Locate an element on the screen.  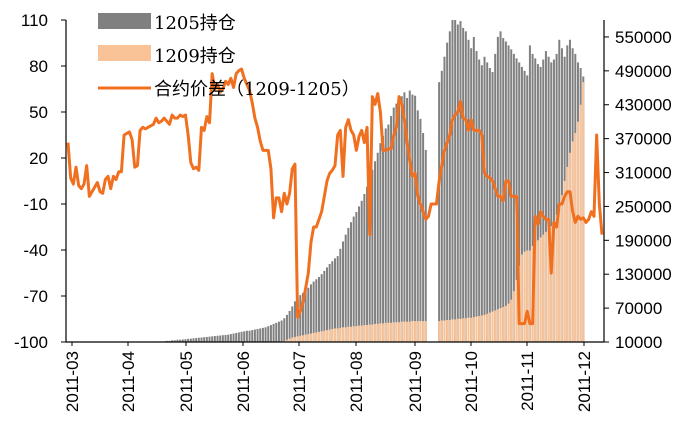
x-tick-label: 2011-09 is located at coordinates (415, 381).